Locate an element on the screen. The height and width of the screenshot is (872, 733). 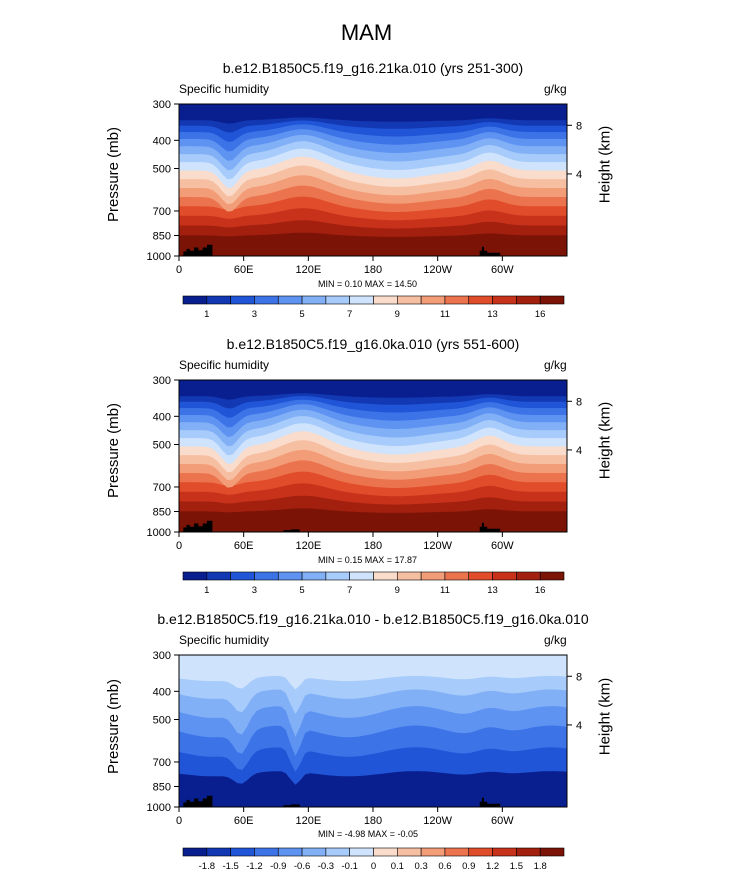
panel-2-terrain-islands is located at coordinates (291, 530).